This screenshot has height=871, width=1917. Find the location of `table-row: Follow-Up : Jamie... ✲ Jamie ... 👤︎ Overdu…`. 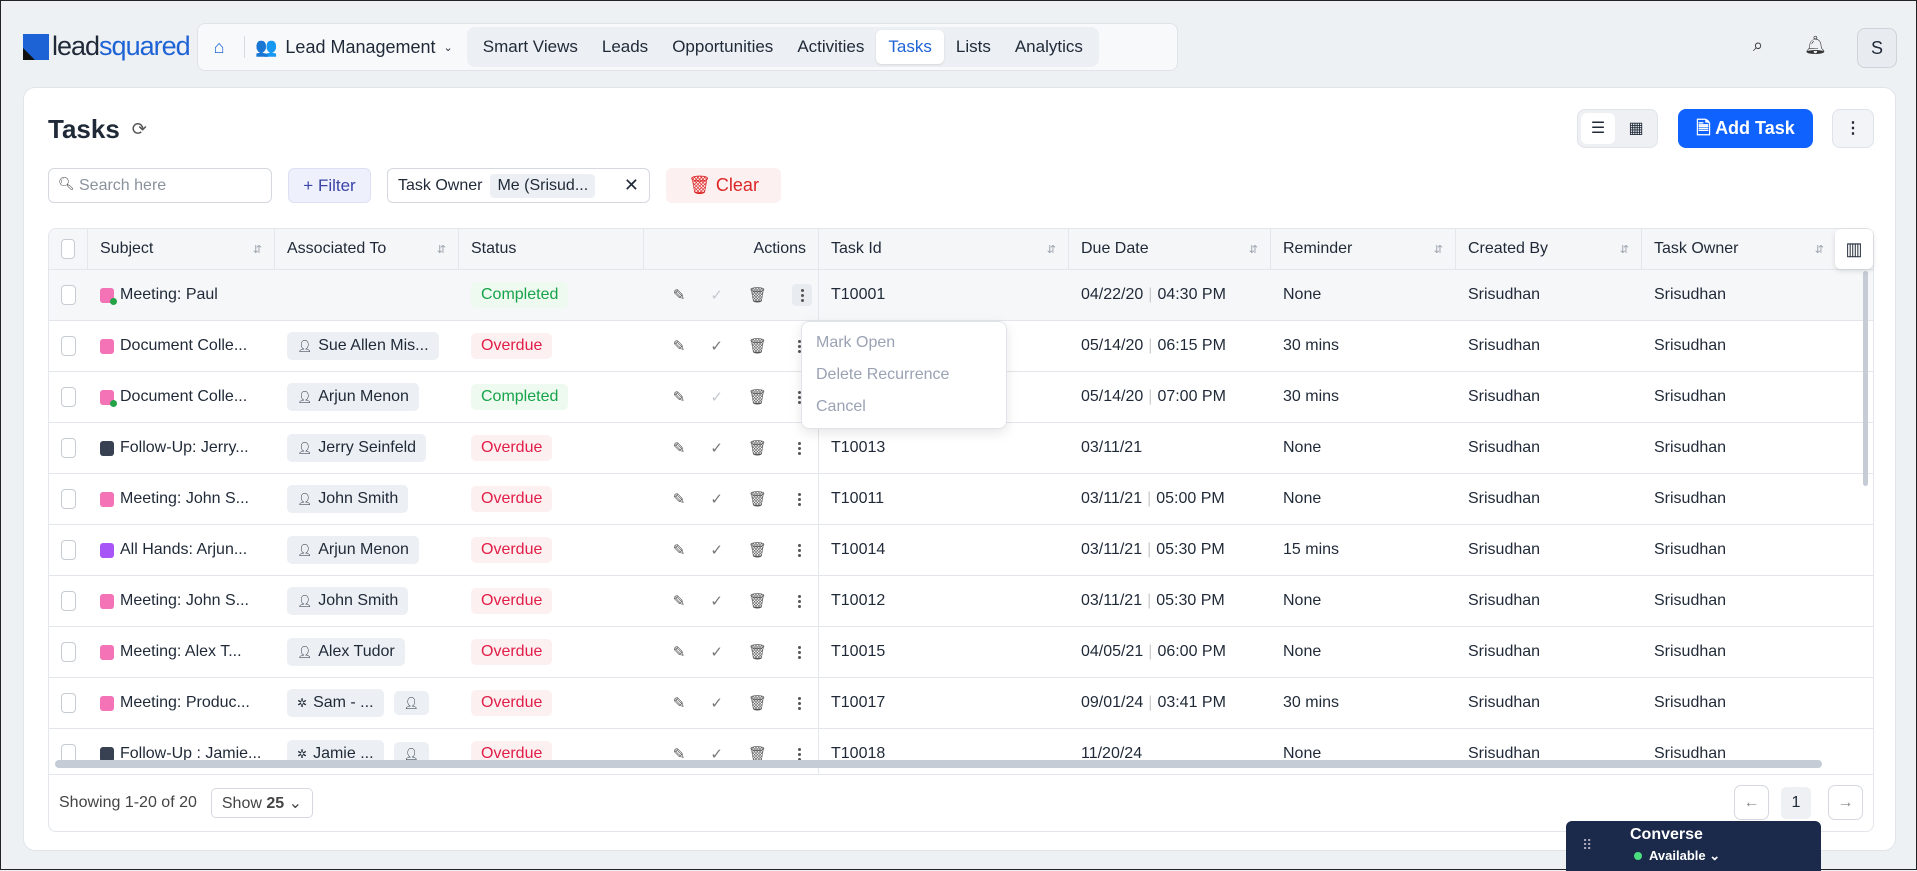

table-row: Follow-Up : Jamie... ✲ Jamie ... 👤︎ Overdu… is located at coordinates (961, 751).